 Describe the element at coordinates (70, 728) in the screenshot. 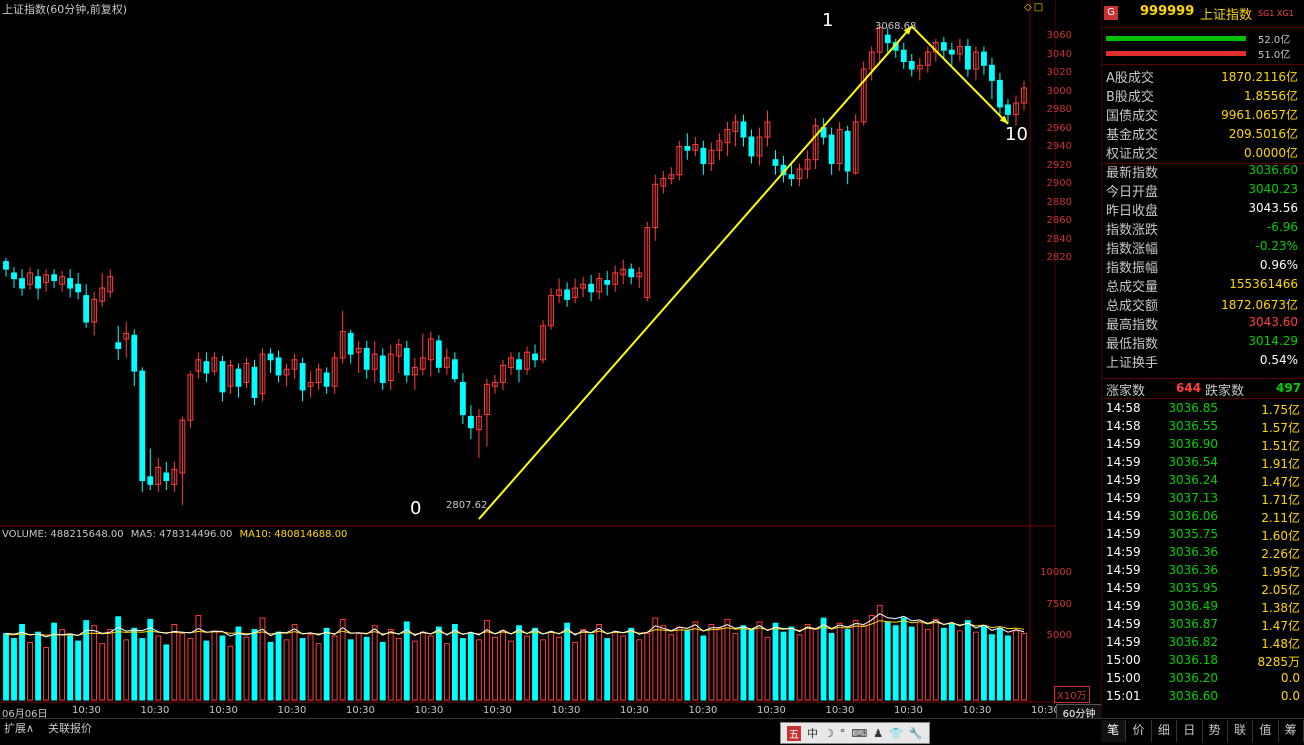

I see `related-quotes-button: 关联报价` at that location.